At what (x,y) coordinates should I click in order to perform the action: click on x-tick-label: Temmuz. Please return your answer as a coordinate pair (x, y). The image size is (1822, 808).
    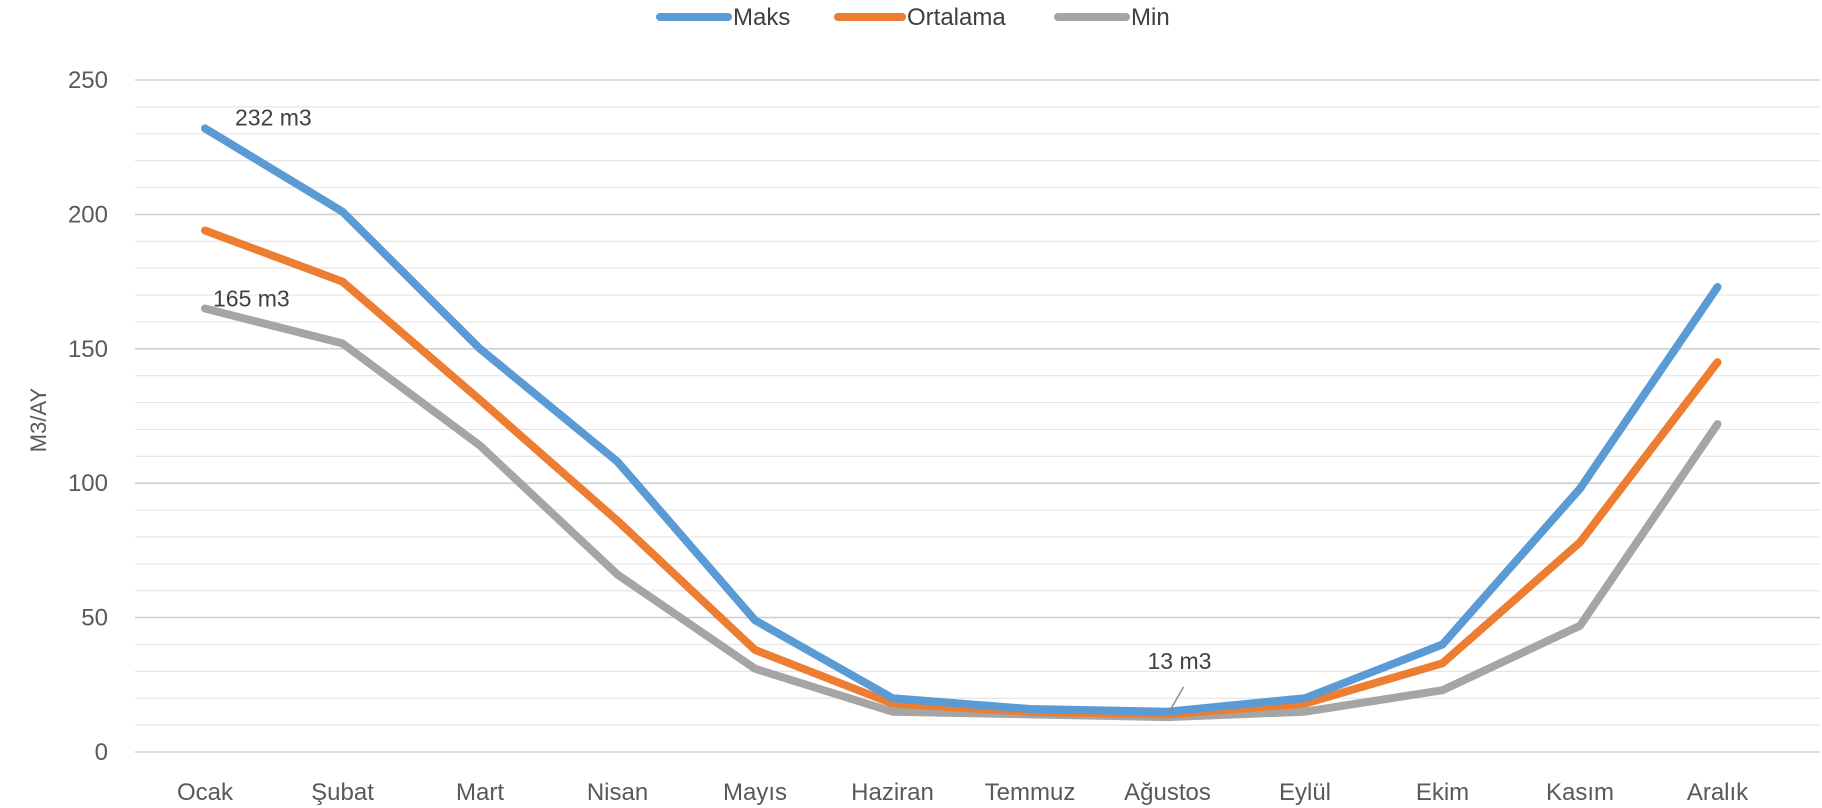
    Looking at the image, I should click on (1030, 792).